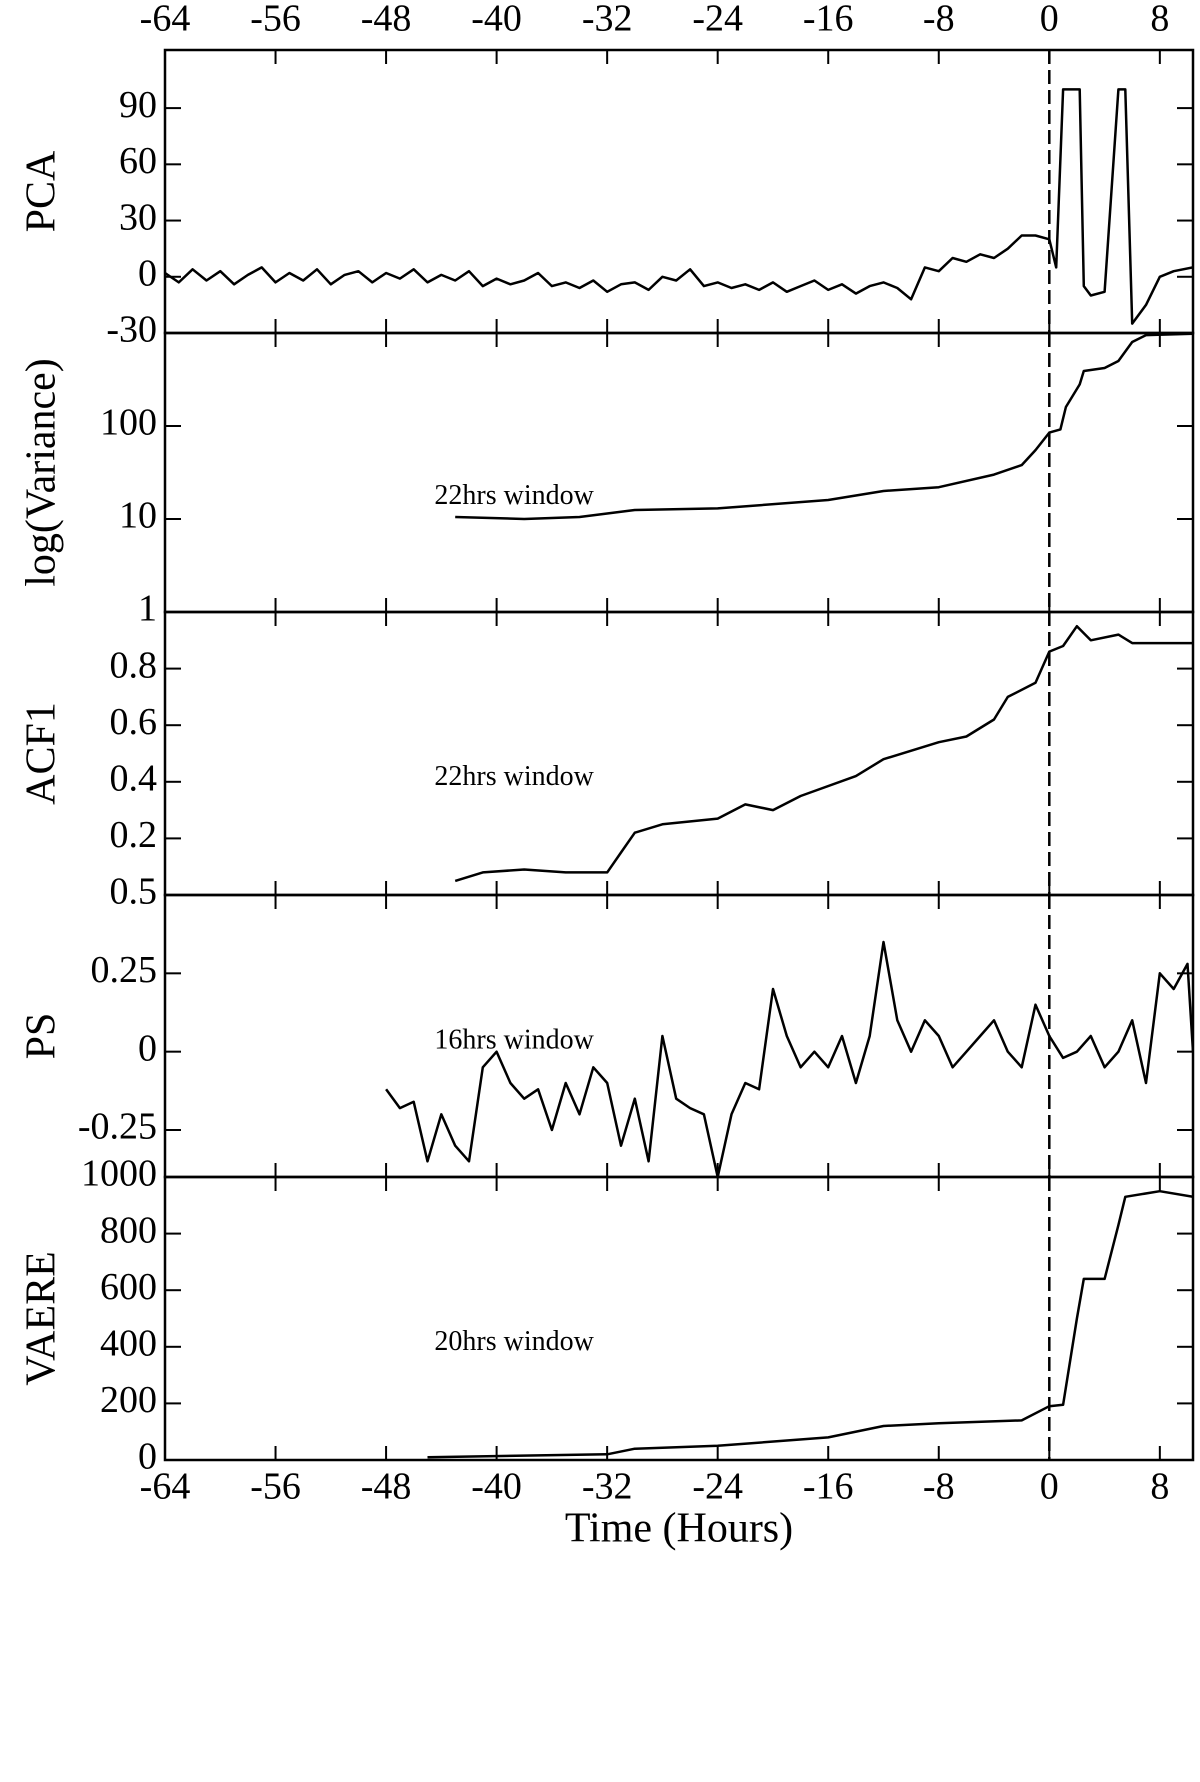  I want to click on y-tick-label: 30, so click(138, 217).